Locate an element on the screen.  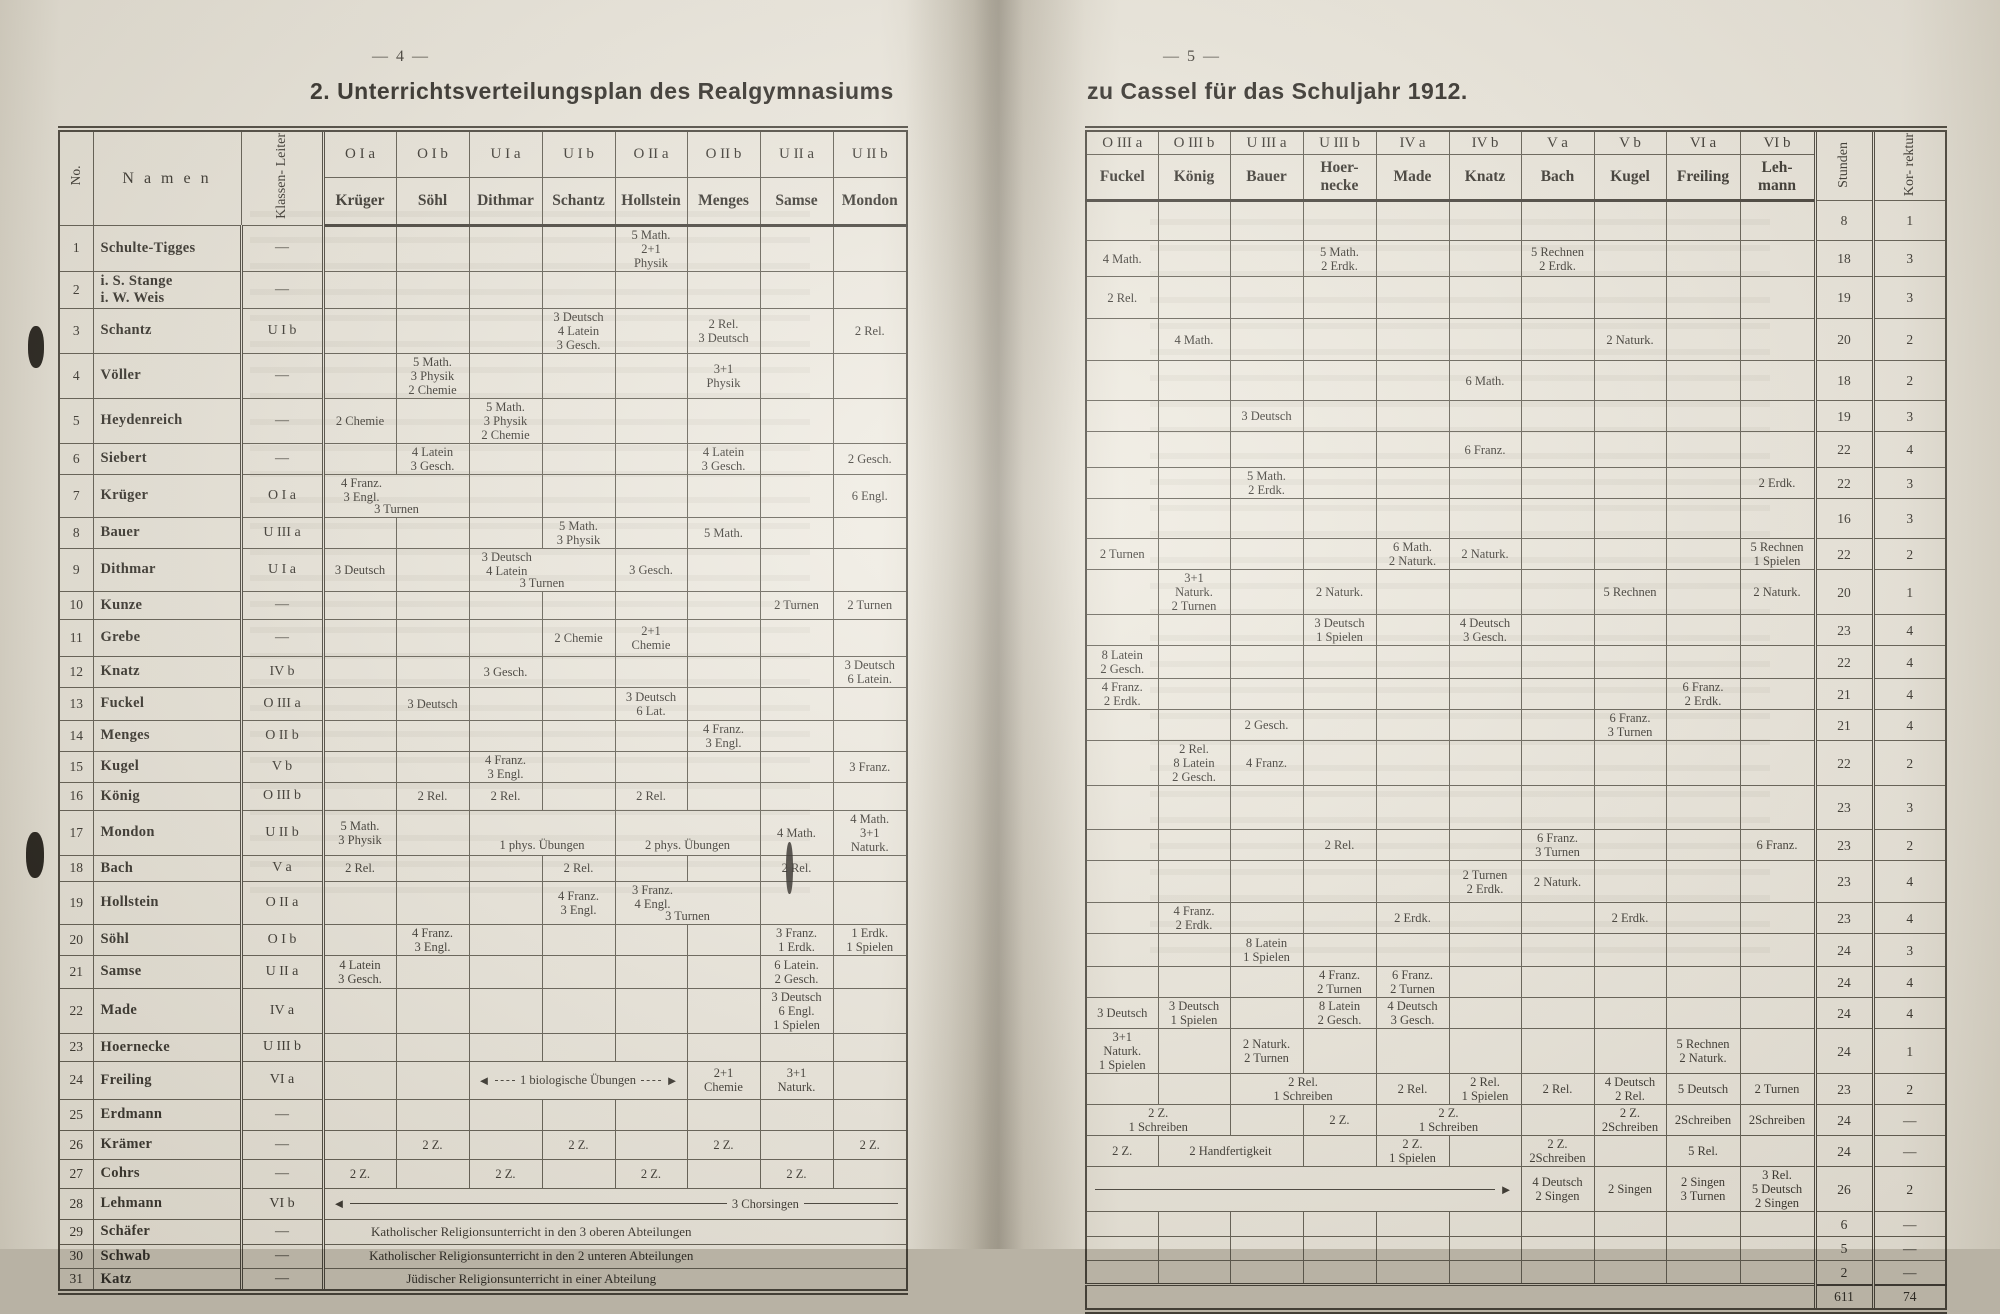
teacher-name: Samse is located at coordinates (167, 971).